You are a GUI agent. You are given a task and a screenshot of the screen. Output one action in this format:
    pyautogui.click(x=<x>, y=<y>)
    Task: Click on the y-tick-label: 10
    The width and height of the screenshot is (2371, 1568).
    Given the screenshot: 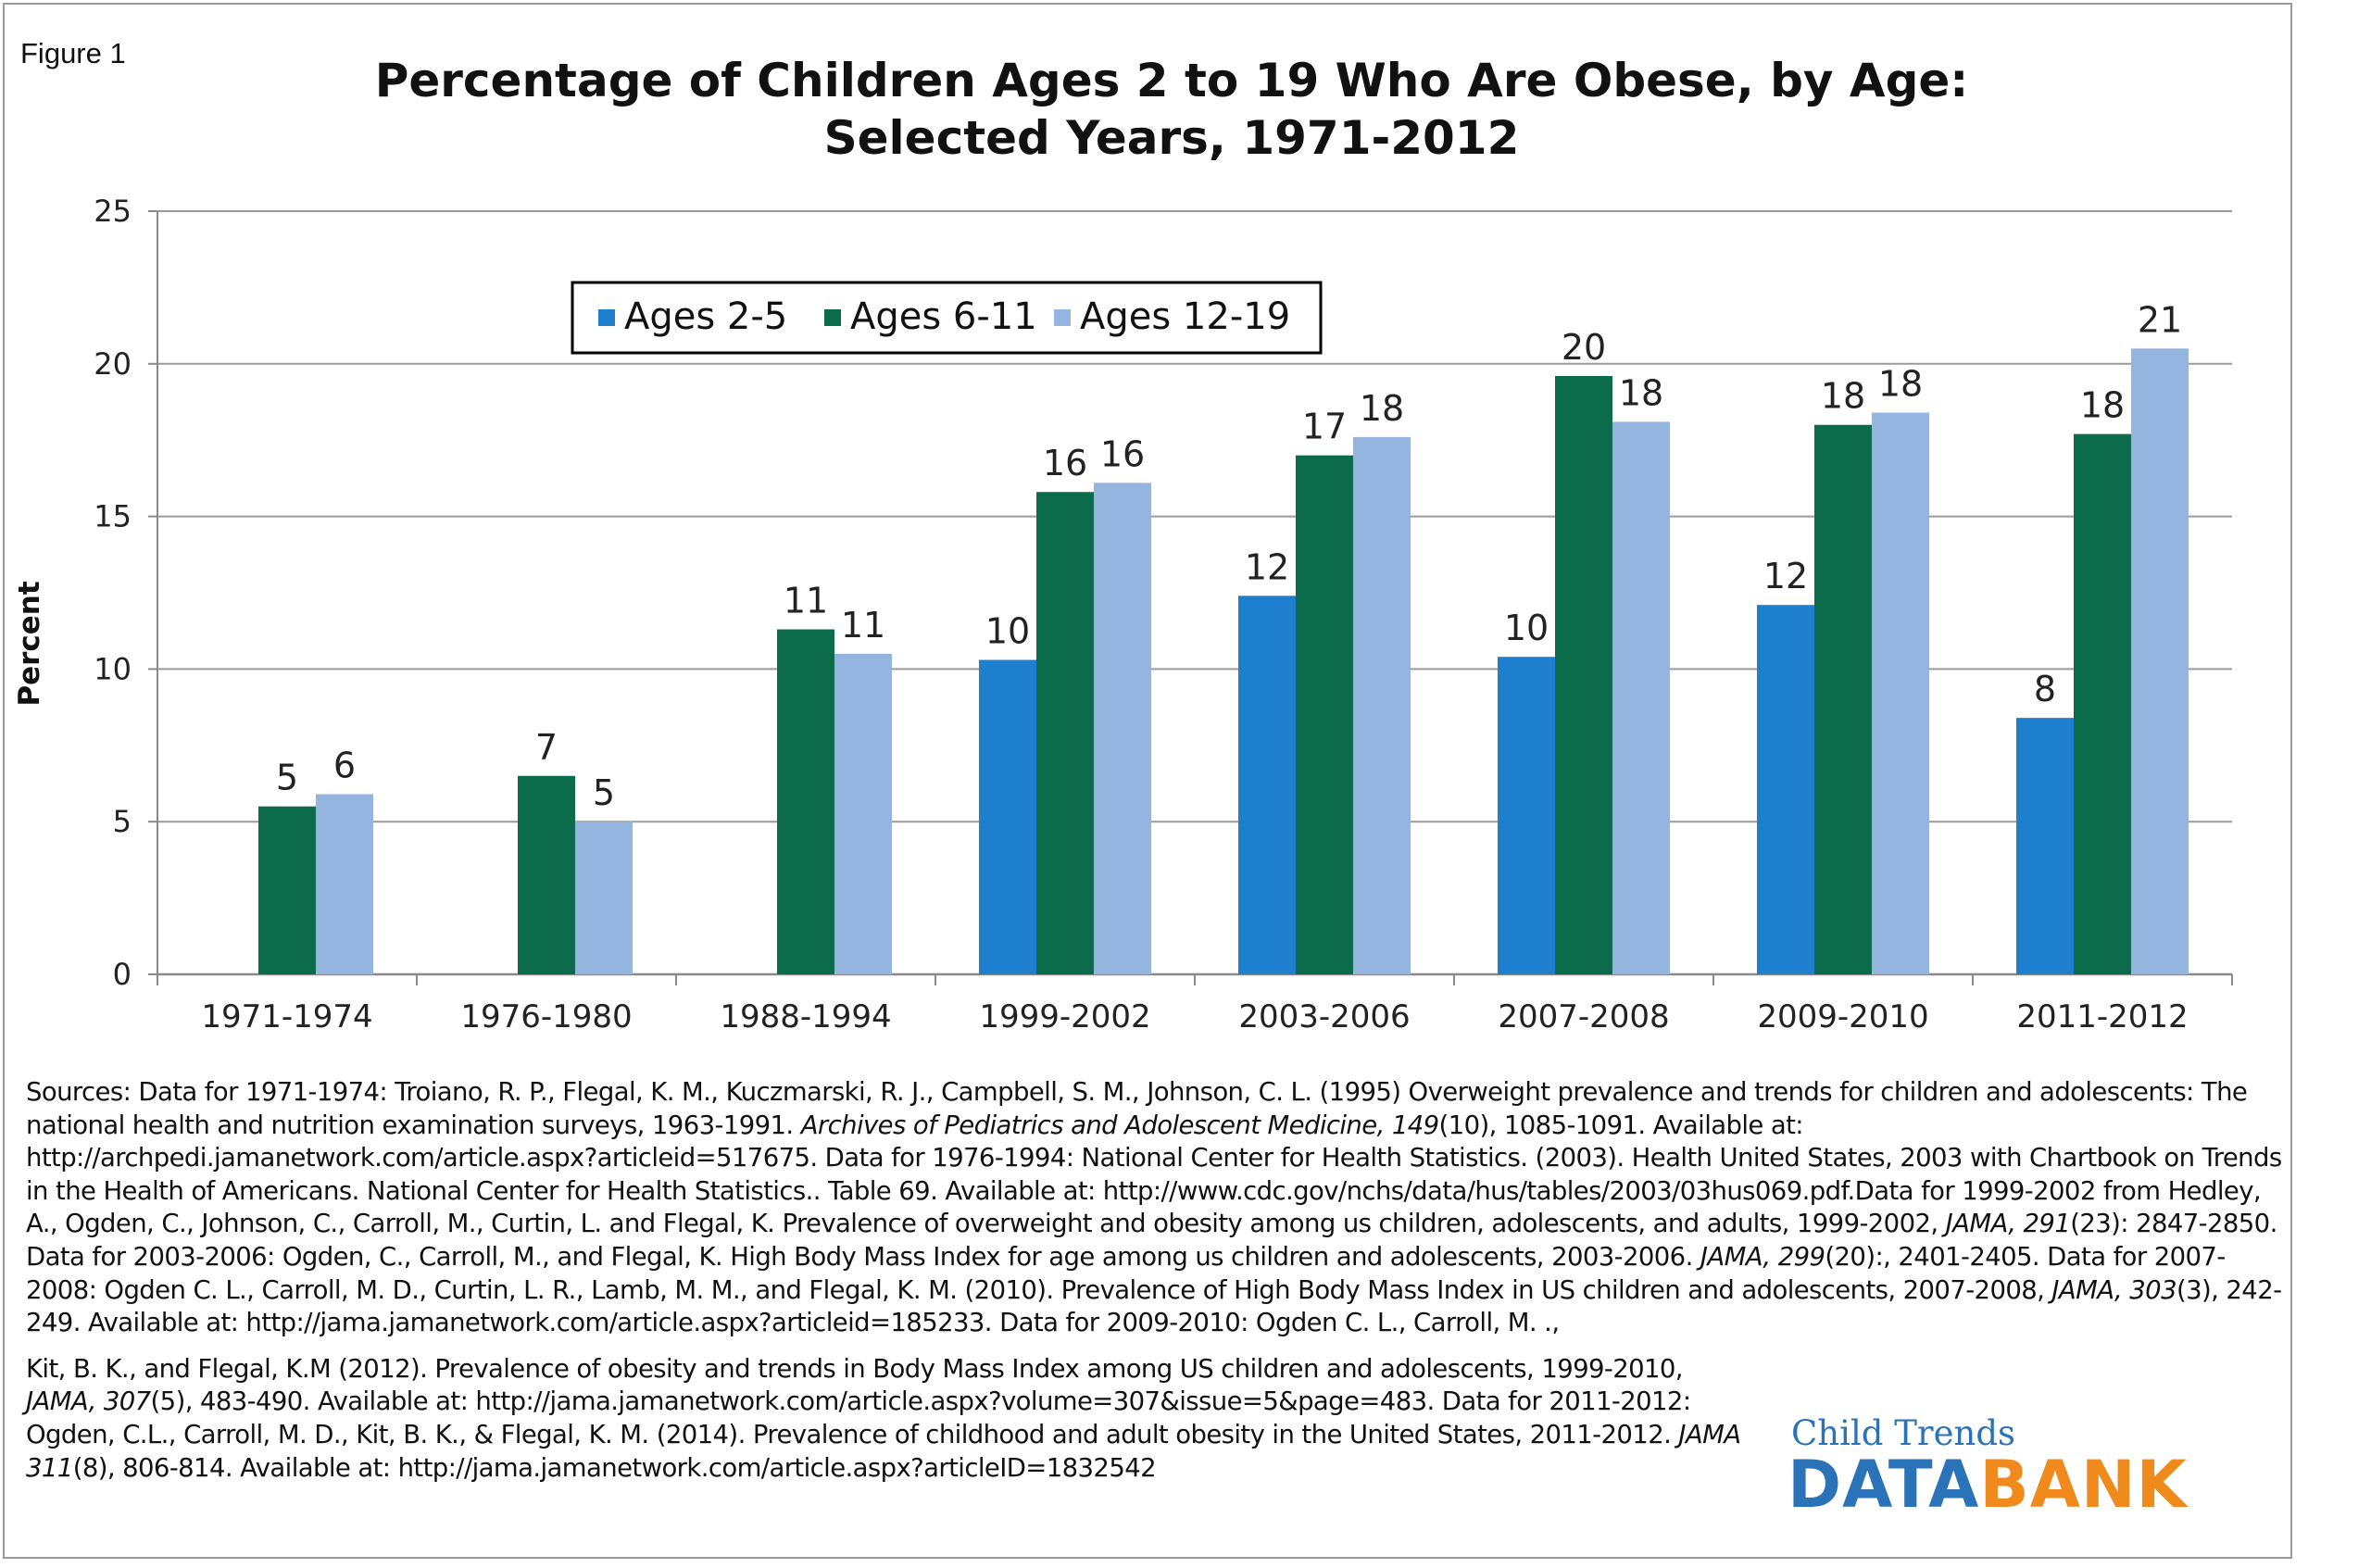 What is the action you would take?
    pyautogui.click(x=113, y=669)
    